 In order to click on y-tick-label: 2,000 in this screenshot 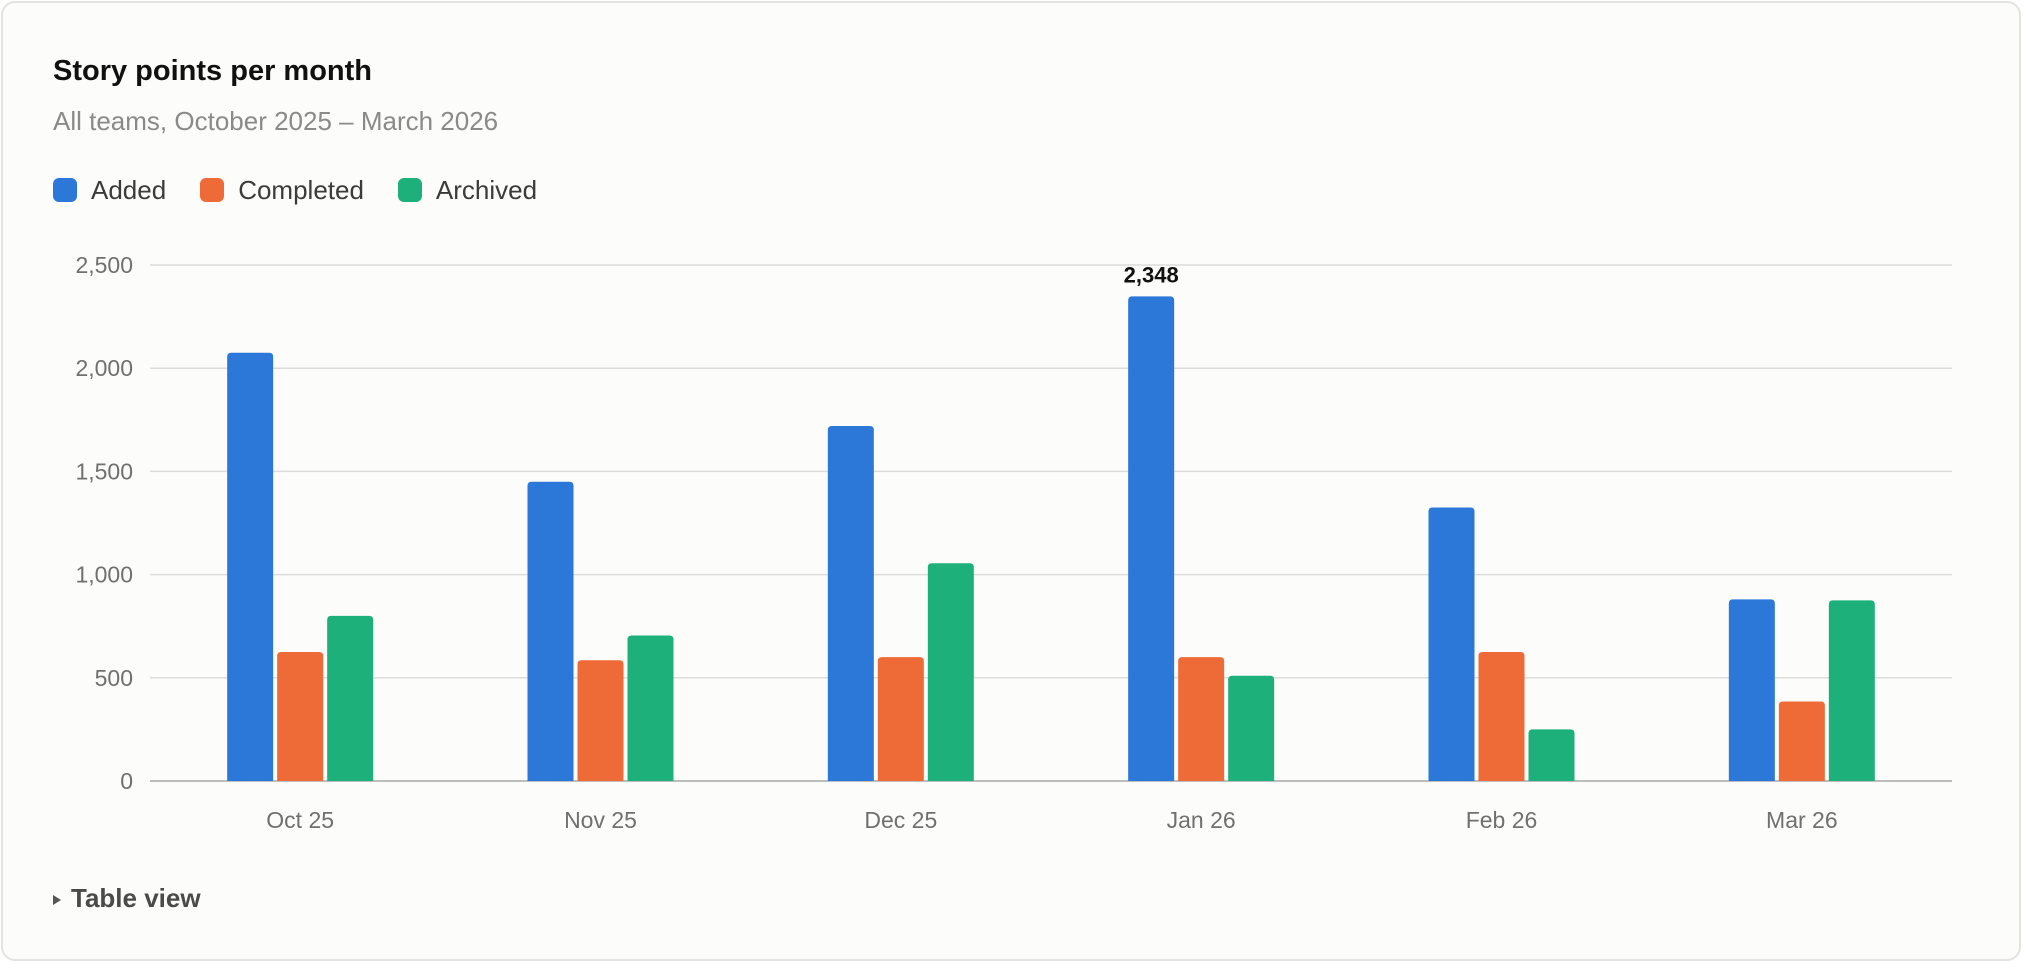, I will do `click(104, 368)`.